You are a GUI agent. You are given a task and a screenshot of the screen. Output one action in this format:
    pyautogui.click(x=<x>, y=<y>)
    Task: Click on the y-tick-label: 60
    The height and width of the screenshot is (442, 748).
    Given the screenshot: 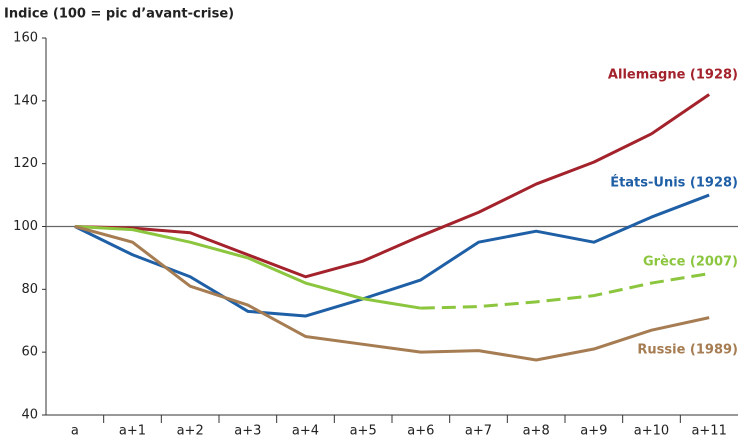 What is the action you would take?
    pyautogui.click(x=29, y=352)
    